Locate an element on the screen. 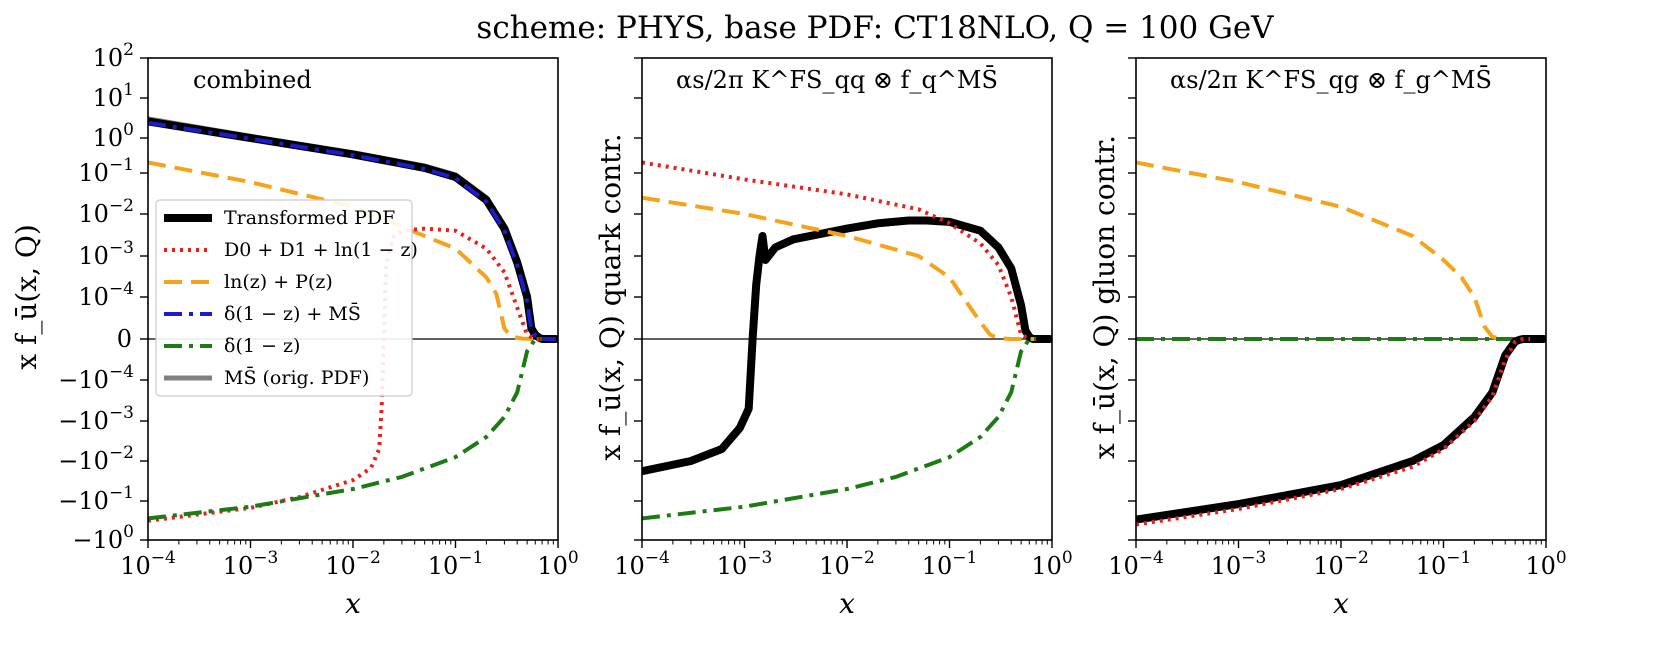 Image resolution: width=1660 pixels, height=667 pixels. y-tick-label: −10−4 is located at coordinates (96, 378).